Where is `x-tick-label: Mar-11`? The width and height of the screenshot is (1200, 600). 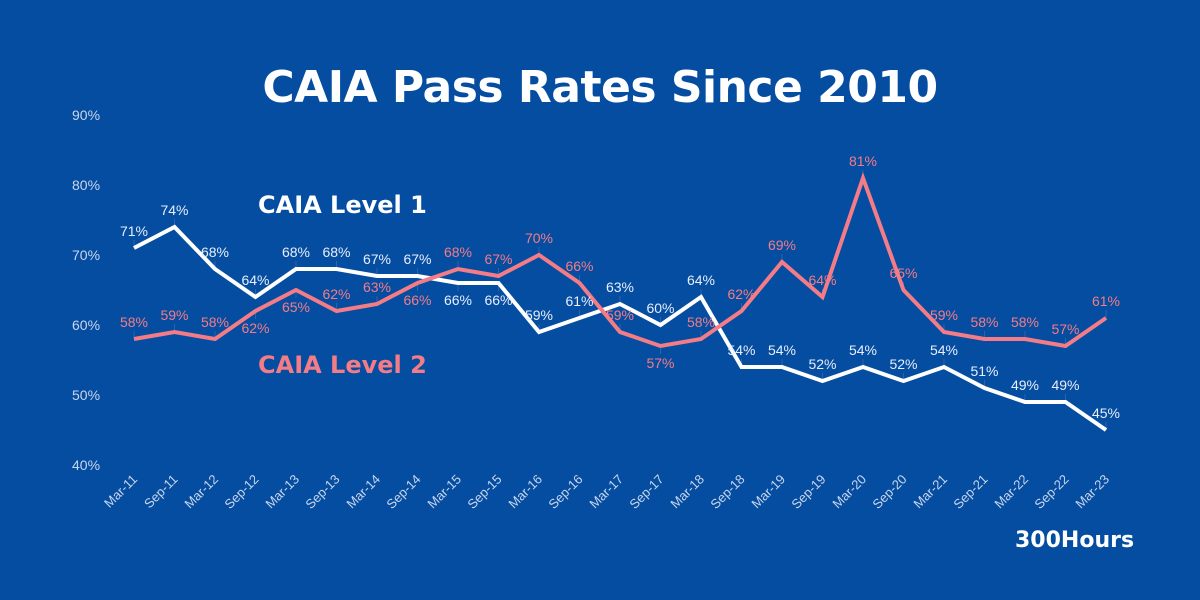
x-tick-label: Mar-11 is located at coordinates (120, 491).